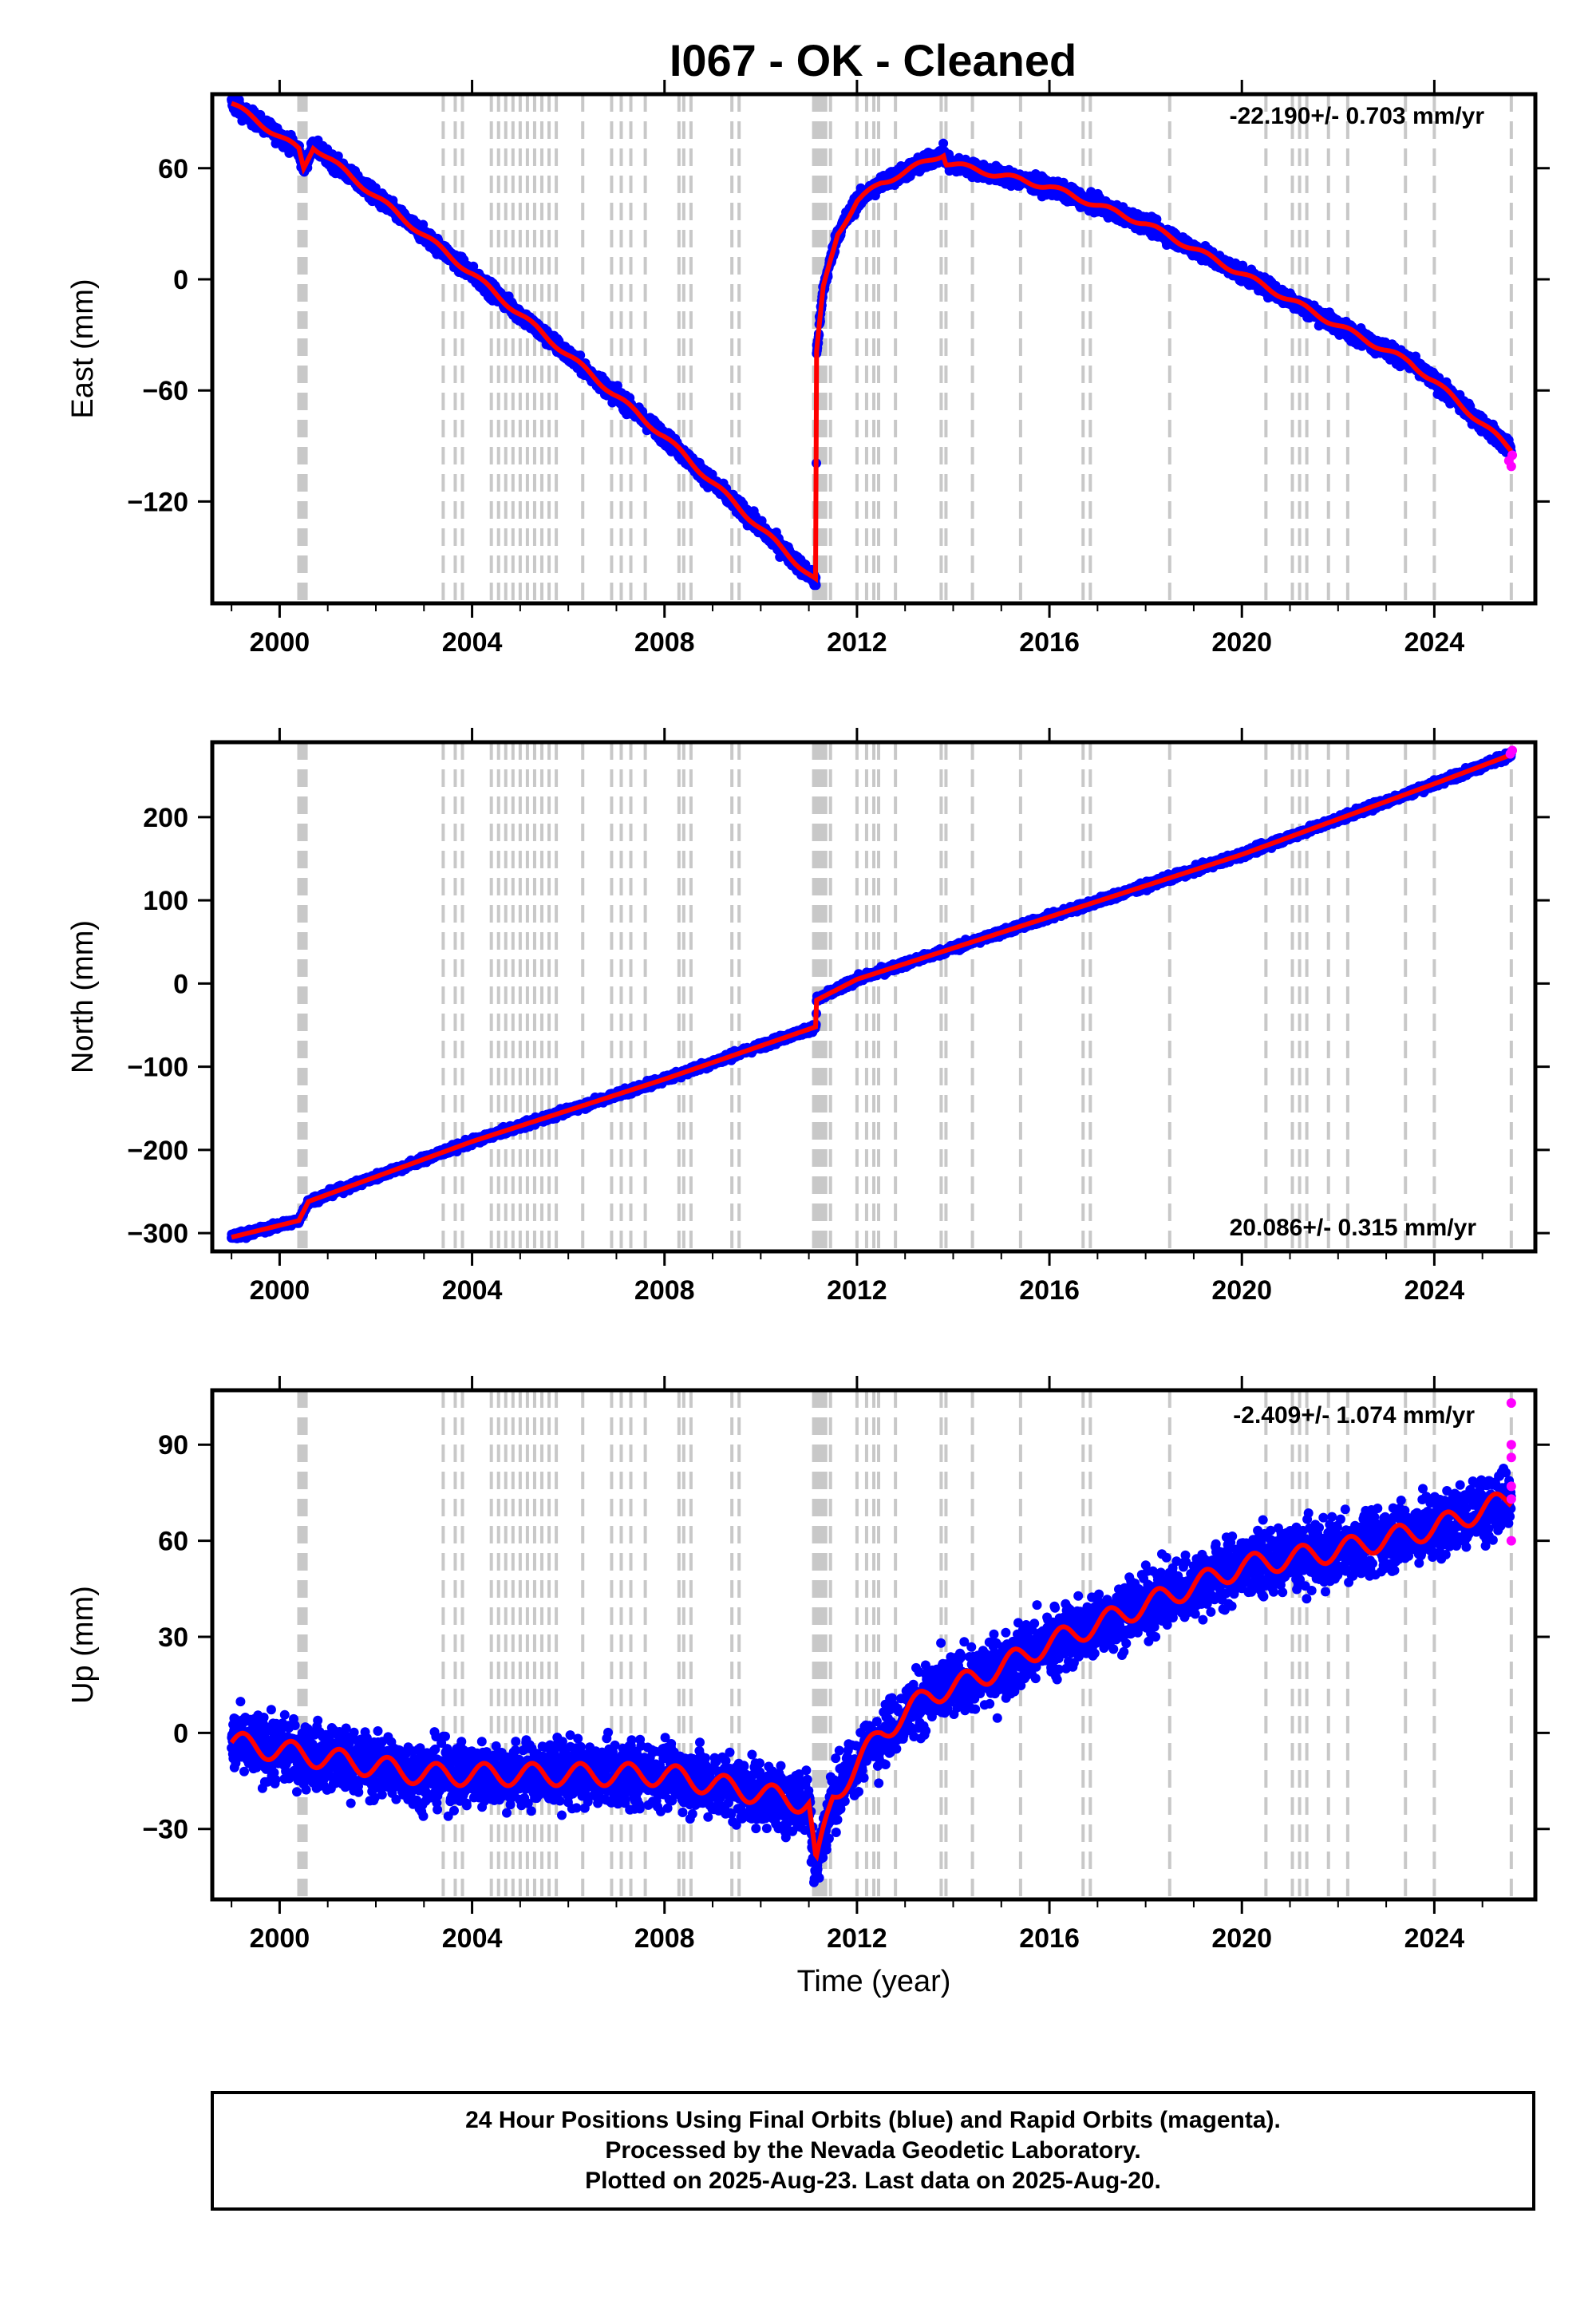 The height and width of the screenshot is (2316, 1596). I want to click on velocity-annotation: -22.190+/- 0.703 mm/yr, so click(1357, 116).